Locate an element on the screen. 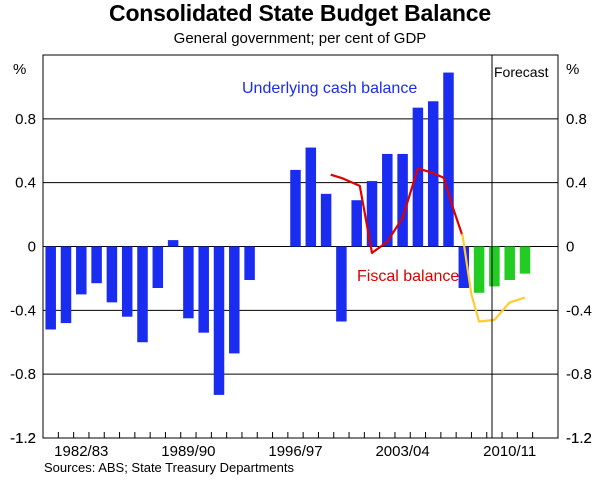 The width and height of the screenshot is (600, 481). y-tick-label-right: -0.8 is located at coordinates (579, 374).